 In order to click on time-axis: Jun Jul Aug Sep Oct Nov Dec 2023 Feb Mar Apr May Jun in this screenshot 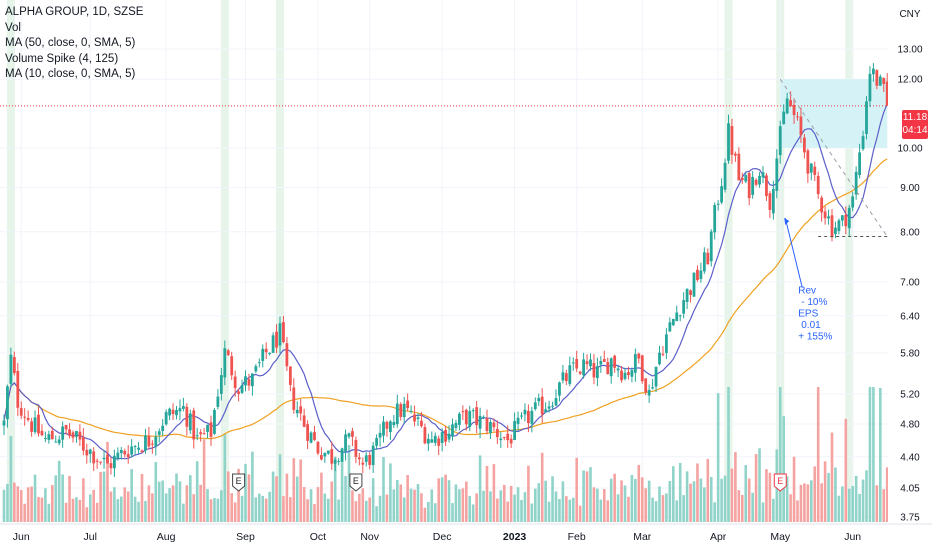, I will do `click(437, 537)`.